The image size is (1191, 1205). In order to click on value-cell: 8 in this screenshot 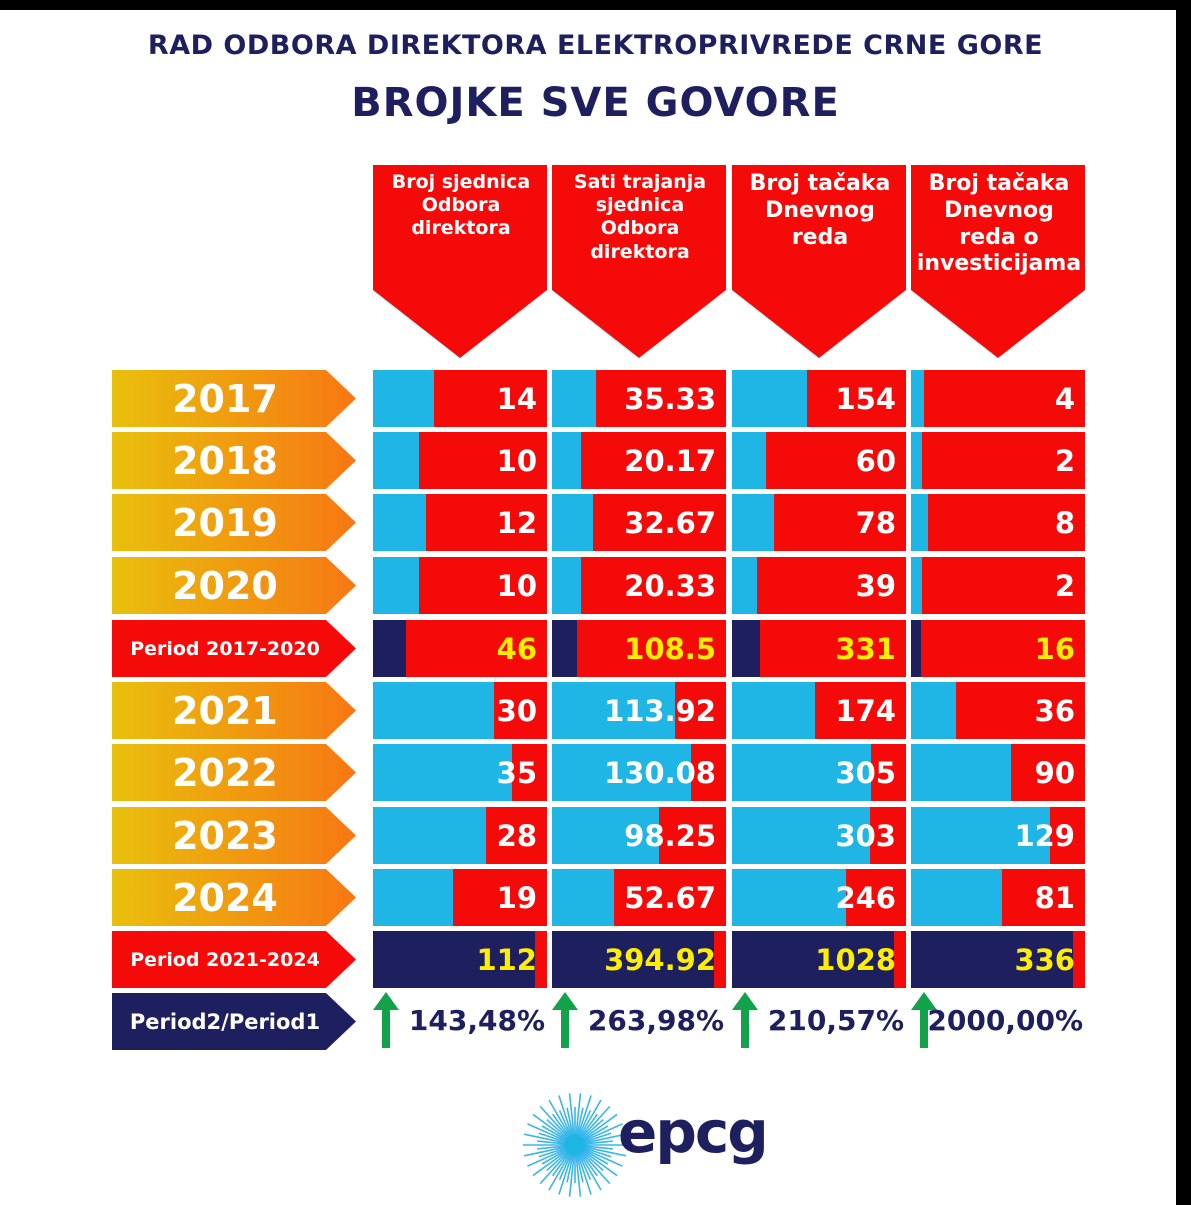, I will do `click(998, 522)`.